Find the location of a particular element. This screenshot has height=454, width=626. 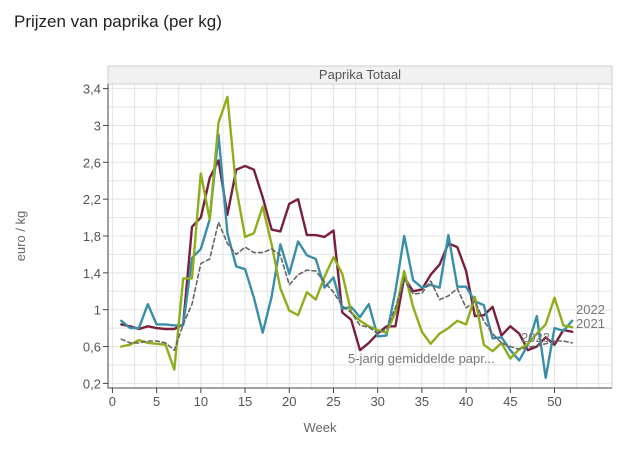

series-end-label-0: 2021 is located at coordinates (590, 323).